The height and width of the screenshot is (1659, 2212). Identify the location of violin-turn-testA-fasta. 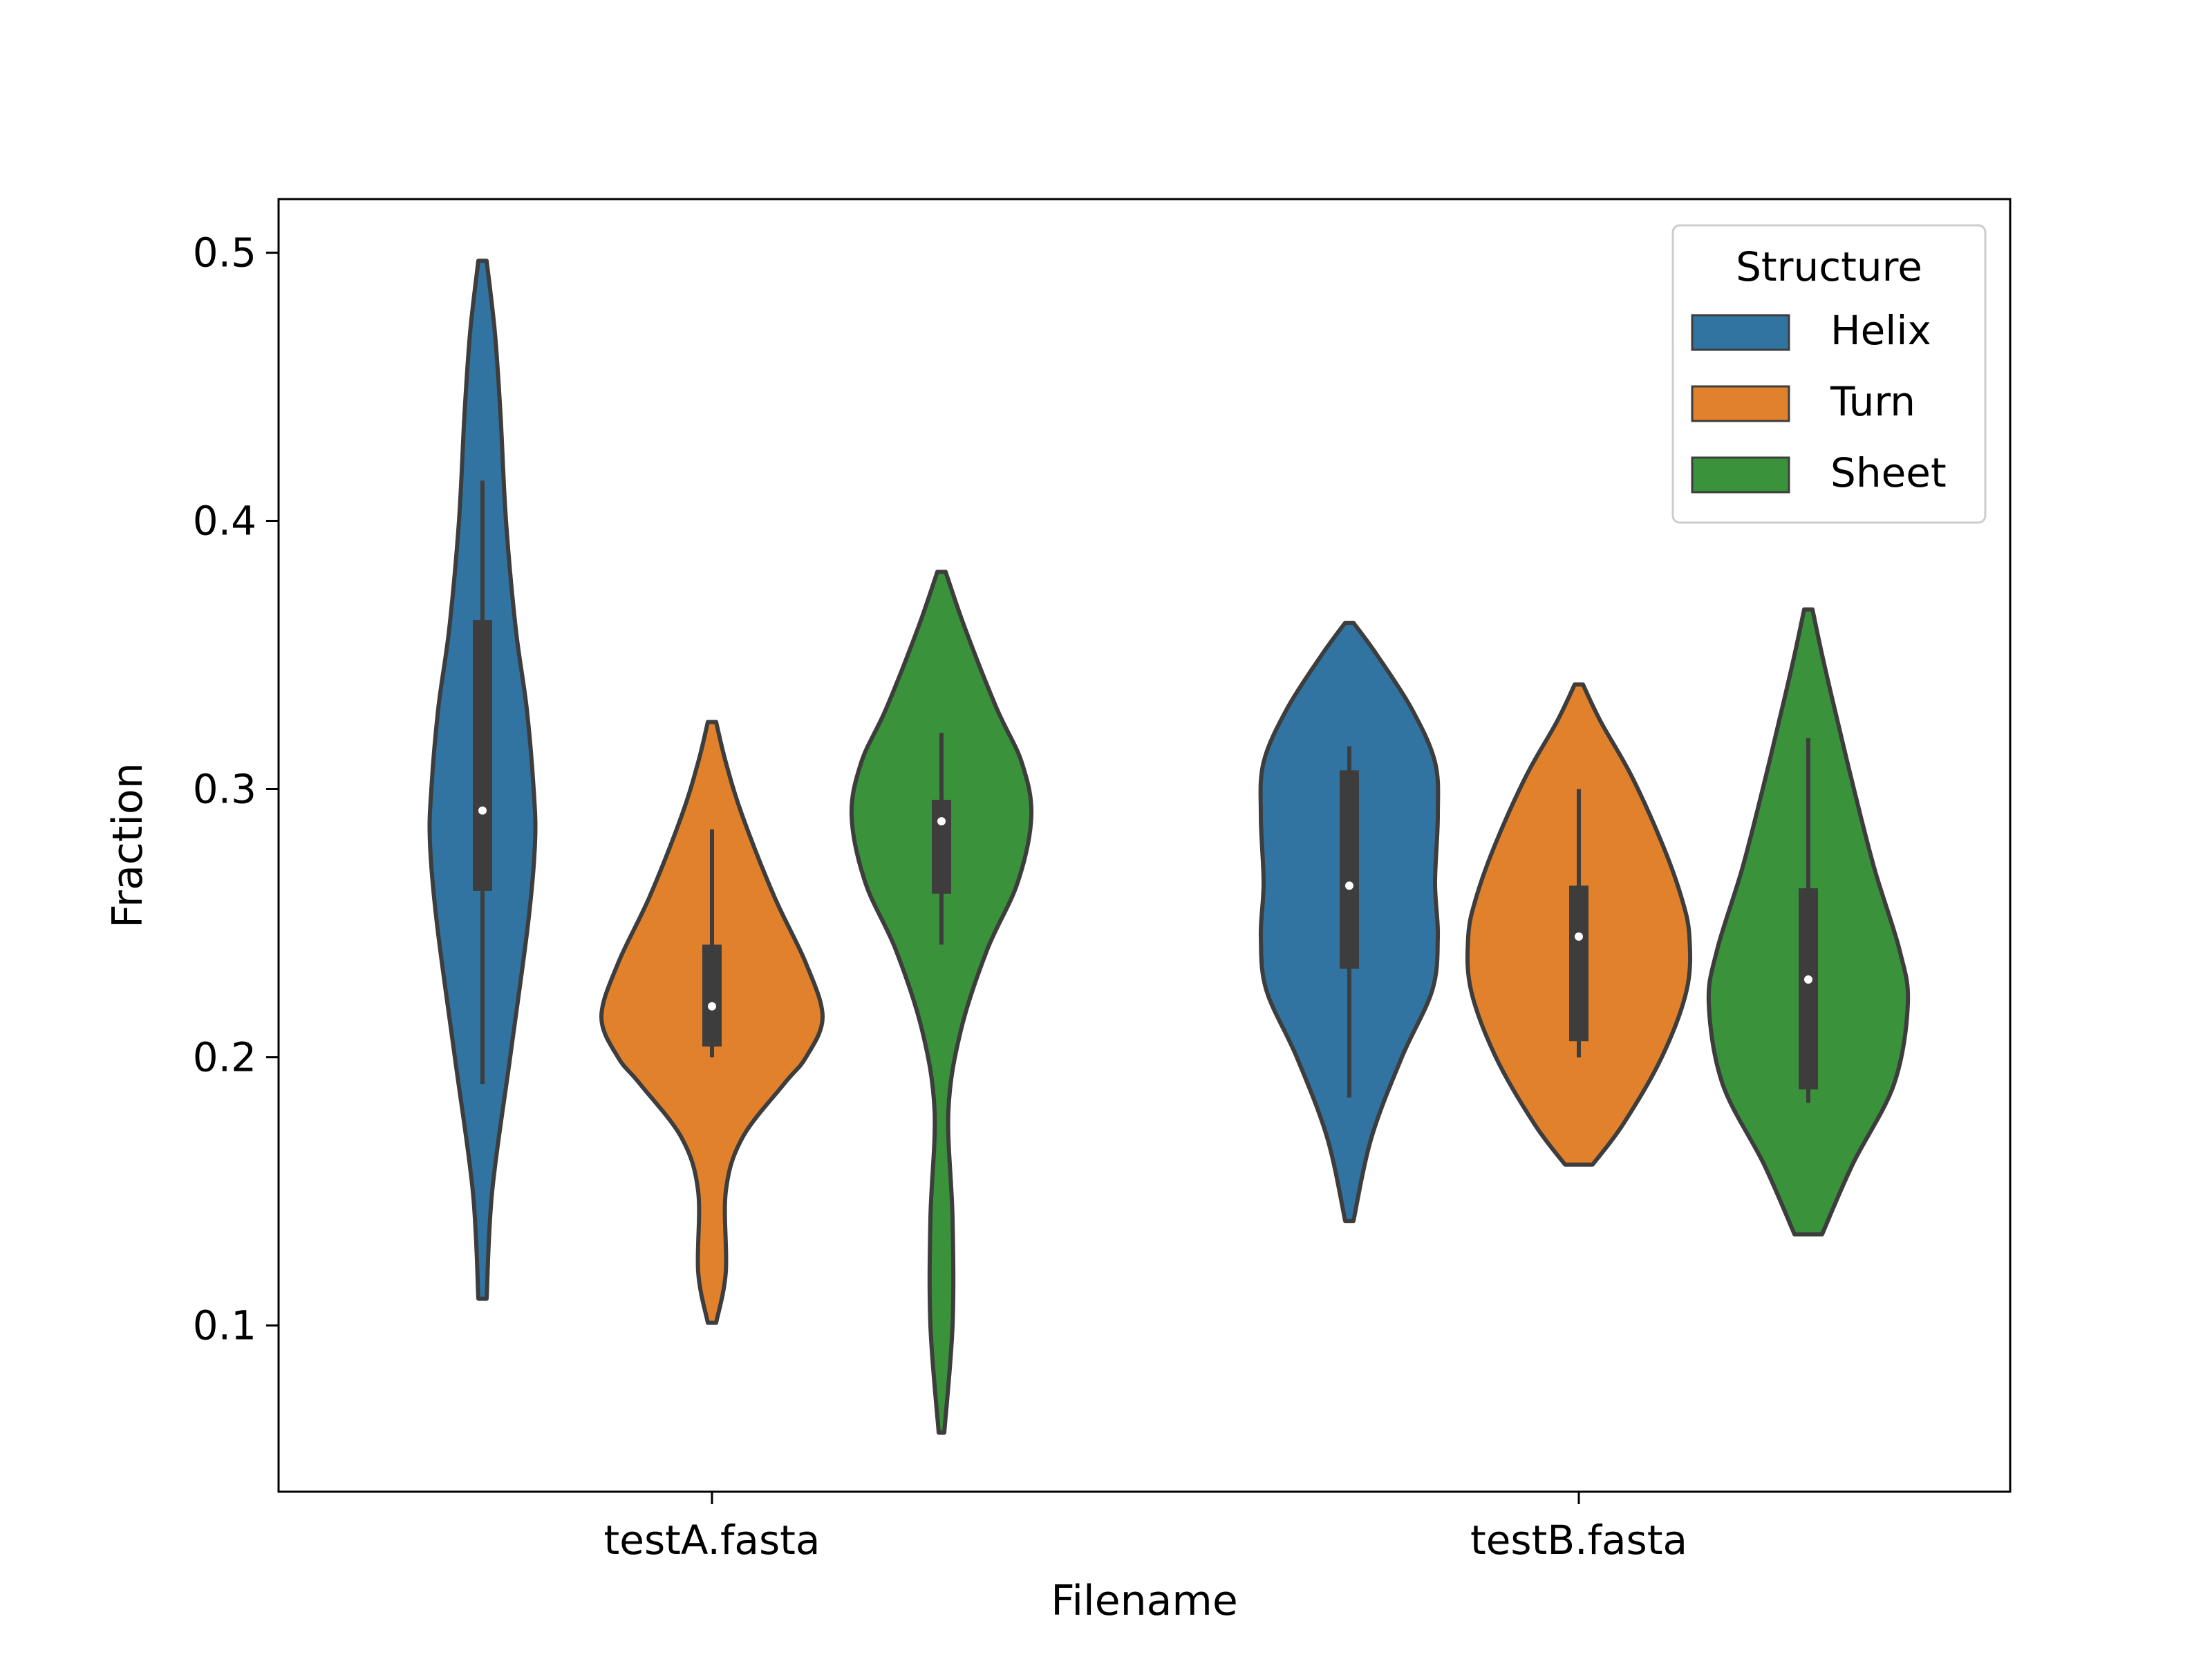
(712, 1023).